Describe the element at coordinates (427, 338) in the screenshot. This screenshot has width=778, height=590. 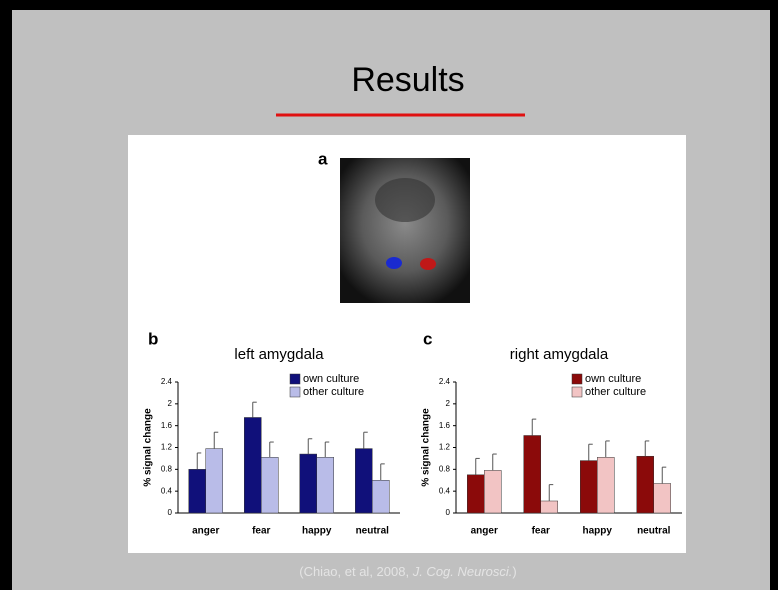
I see `figure-label: c` at that location.